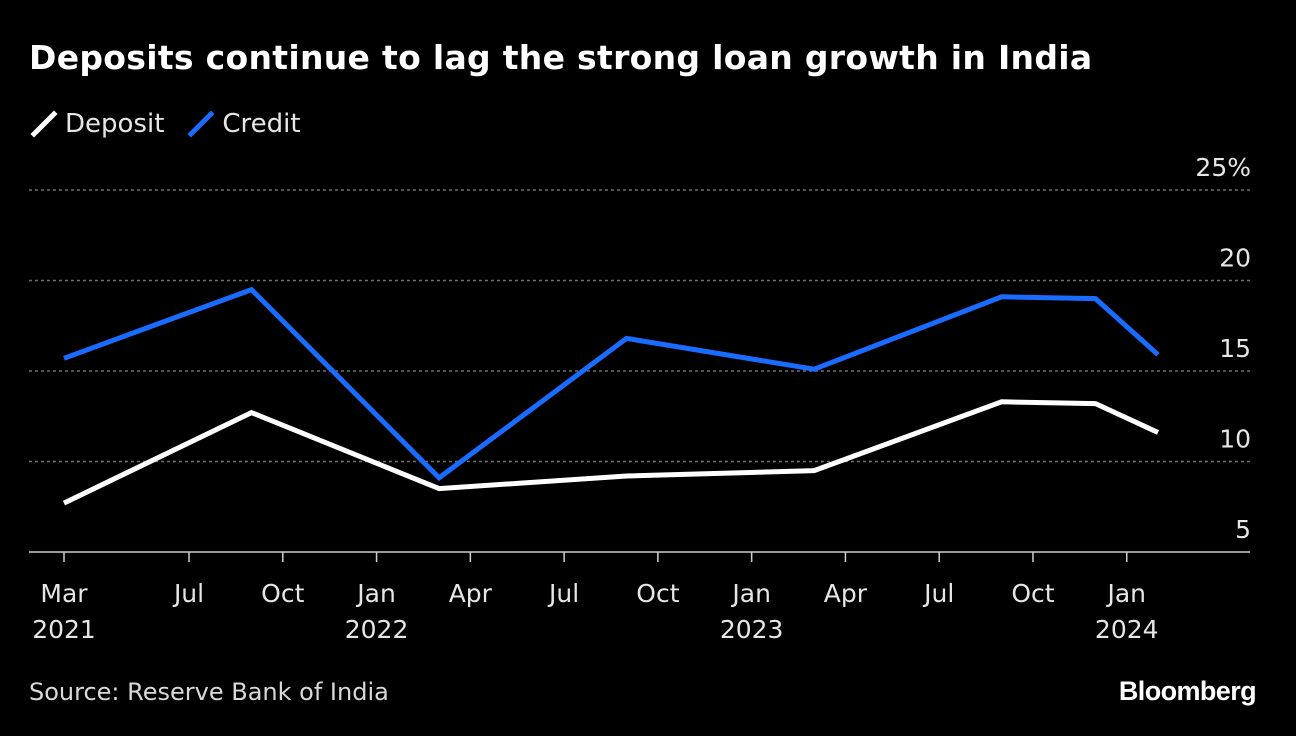 This screenshot has width=1296, height=736. Describe the element at coordinates (1235, 439) in the screenshot. I see `y-tick-label: 10` at that location.